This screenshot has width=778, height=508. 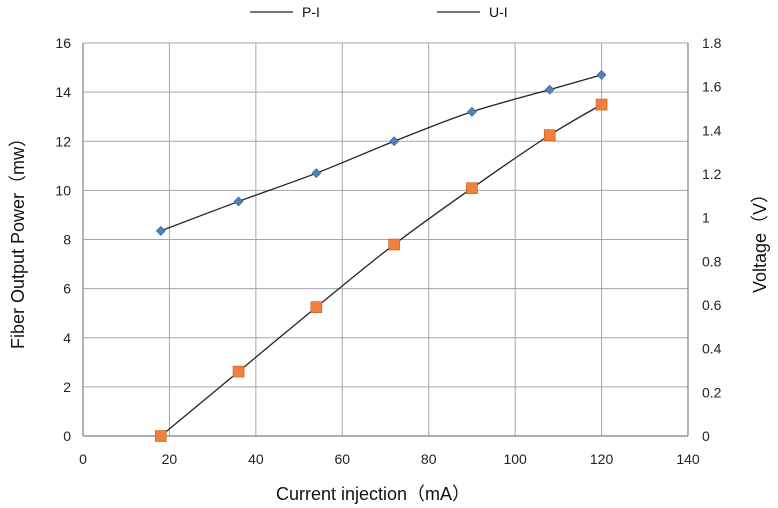 I want to click on y2-tick-label: 0.6, so click(x=712, y=305).